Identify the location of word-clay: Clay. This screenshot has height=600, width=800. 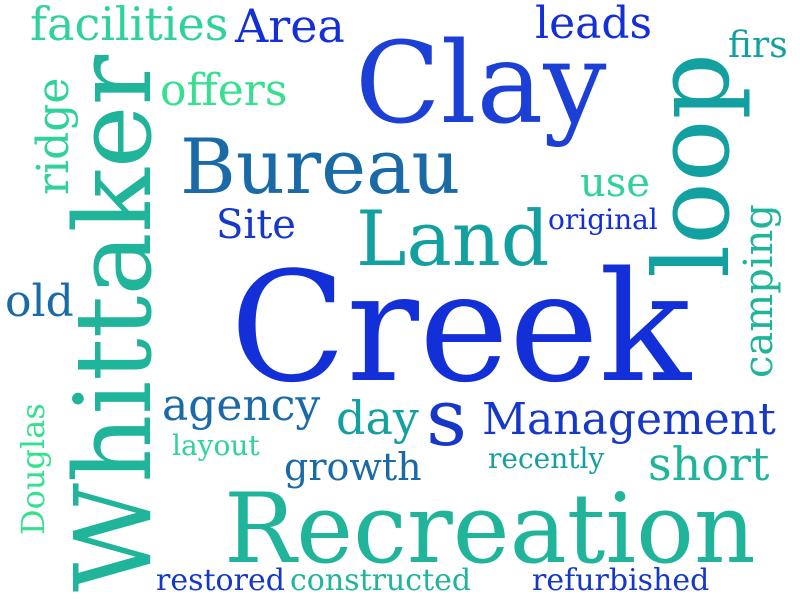
(481, 84).